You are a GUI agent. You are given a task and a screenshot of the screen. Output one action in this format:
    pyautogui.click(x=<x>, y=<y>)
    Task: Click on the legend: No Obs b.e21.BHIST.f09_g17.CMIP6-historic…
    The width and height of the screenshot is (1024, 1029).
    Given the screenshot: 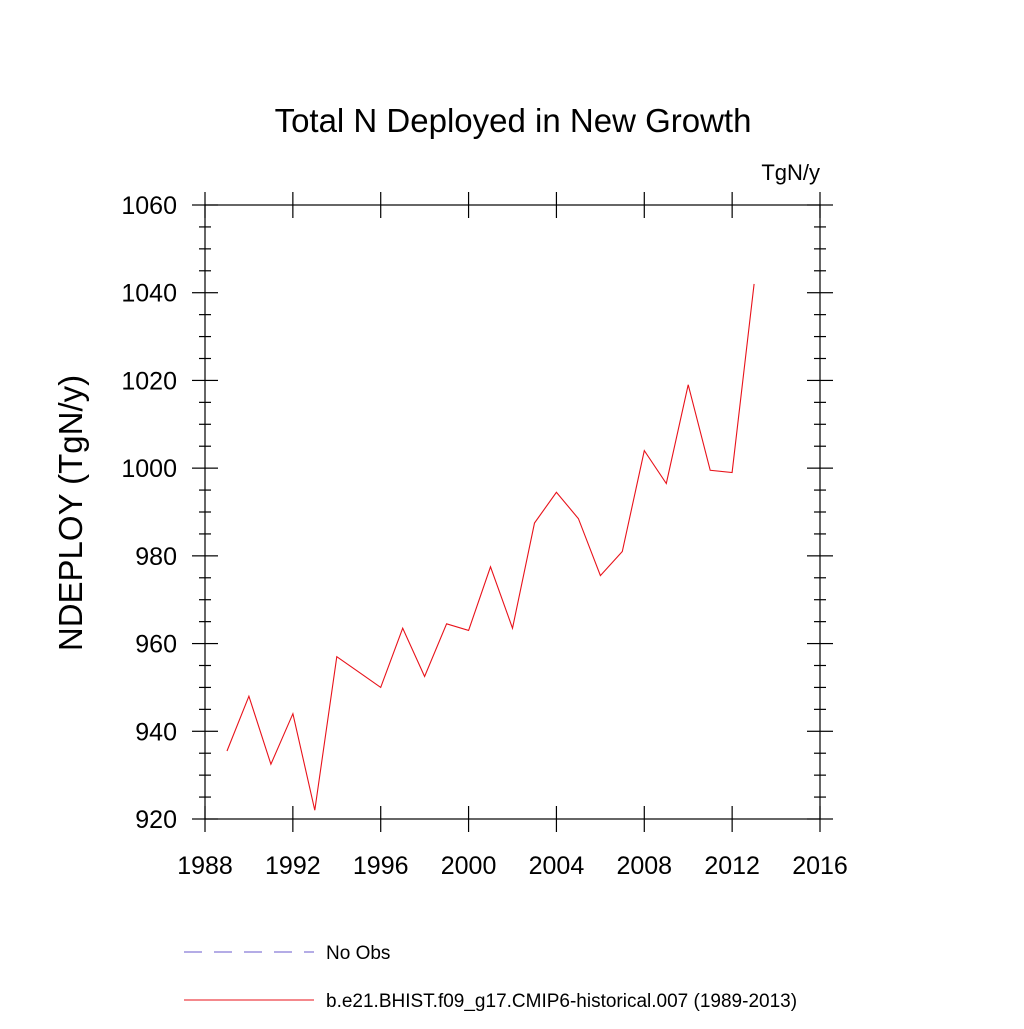 What is the action you would take?
    pyautogui.click(x=490, y=977)
    